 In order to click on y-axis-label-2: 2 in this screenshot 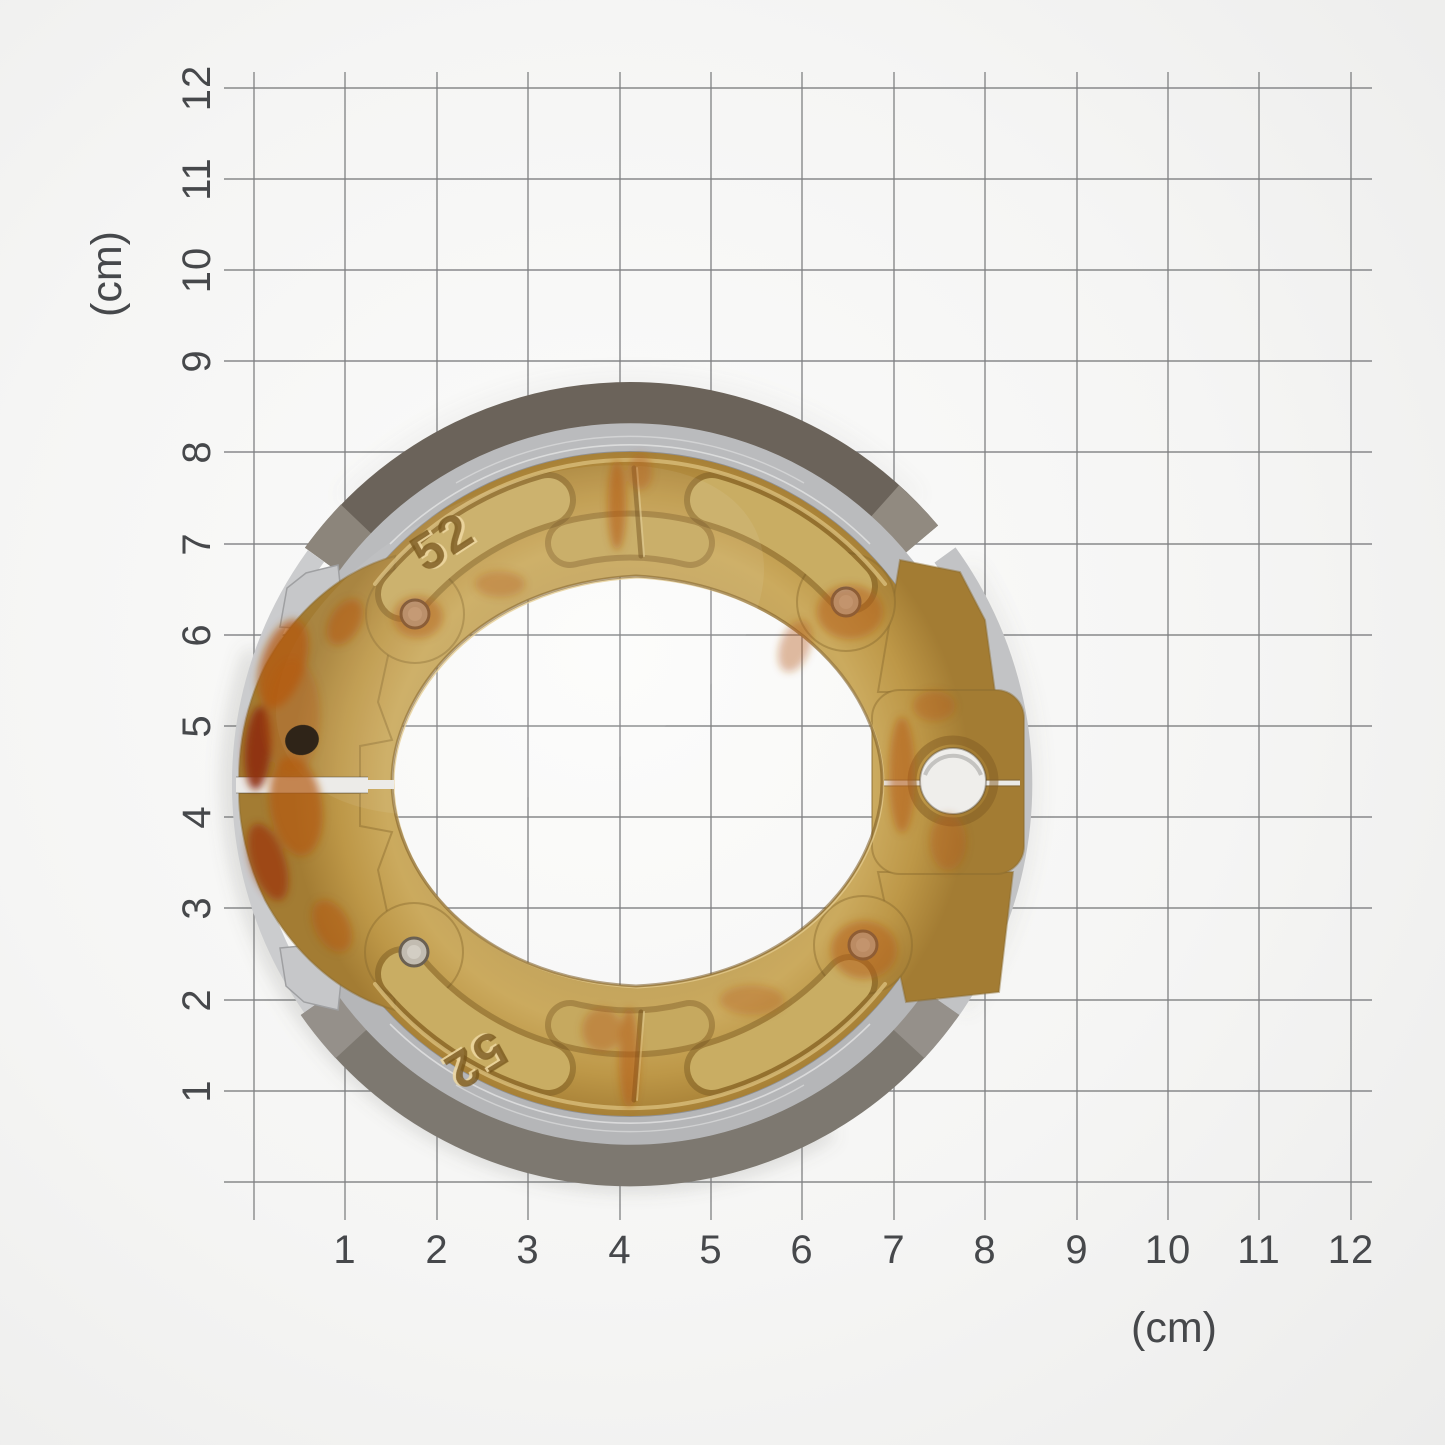, I will do `click(197, 999)`.